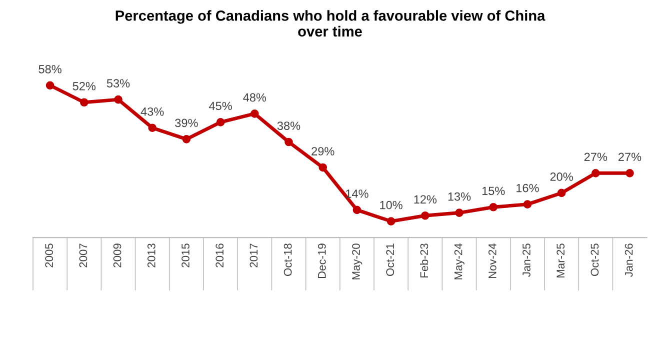  What do you see at coordinates (492, 260) in the screenshot?
I see `x-tick-label: Nov-24` at bounding box center [492, 260].